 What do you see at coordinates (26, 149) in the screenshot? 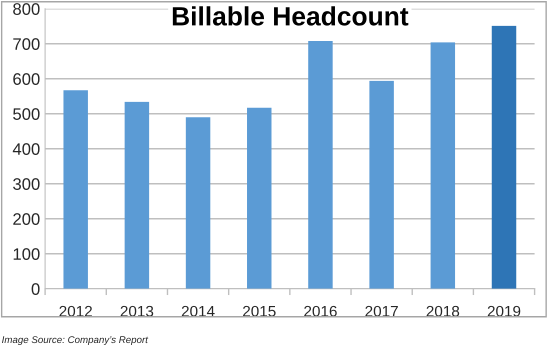
I see `y-tick-label: 400` at bounding box center [26, 149].